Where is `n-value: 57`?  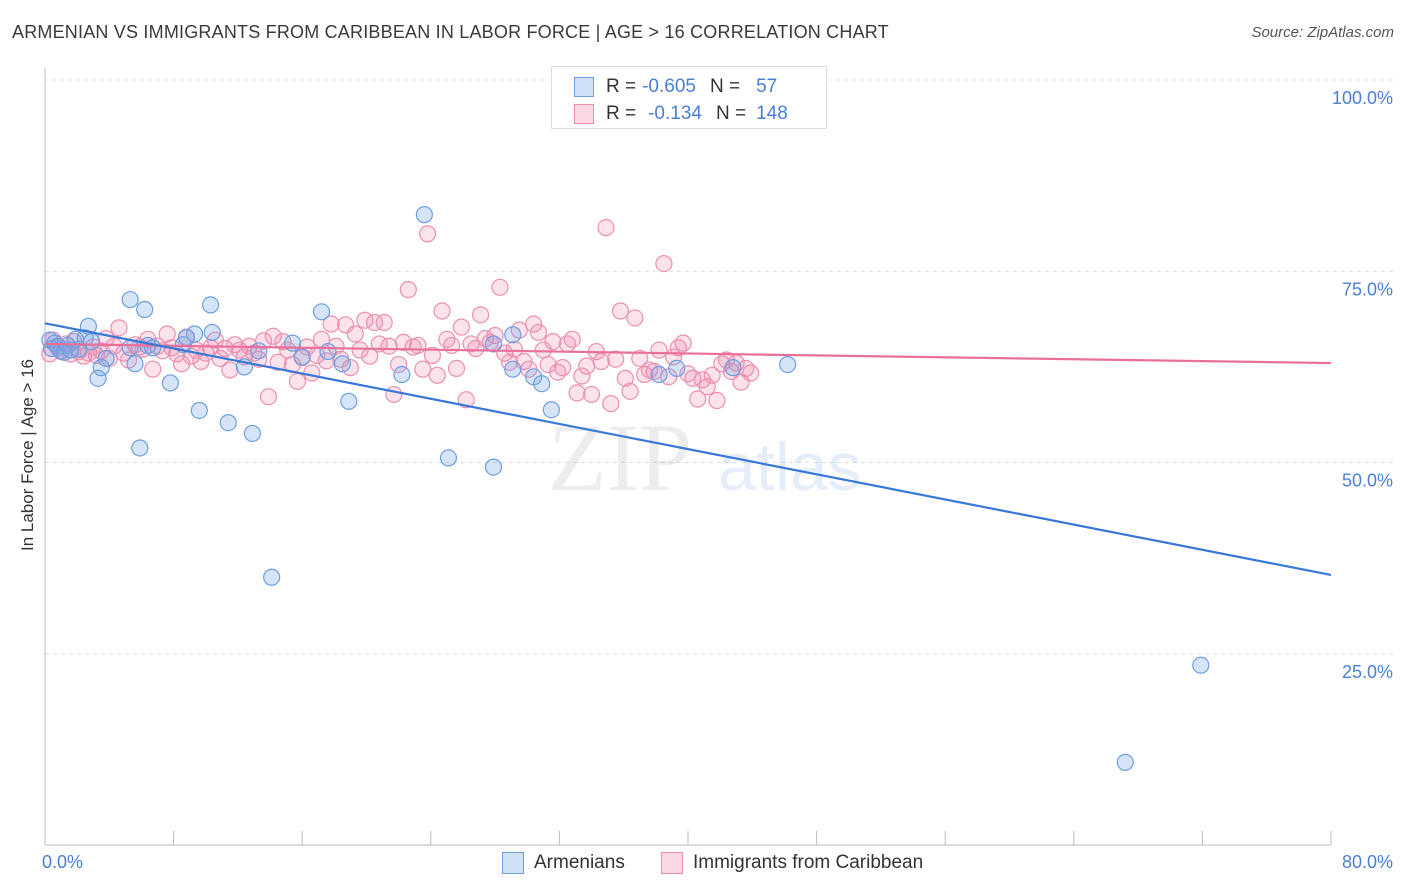 n-value: 57 is located at coordinates (767, 86).